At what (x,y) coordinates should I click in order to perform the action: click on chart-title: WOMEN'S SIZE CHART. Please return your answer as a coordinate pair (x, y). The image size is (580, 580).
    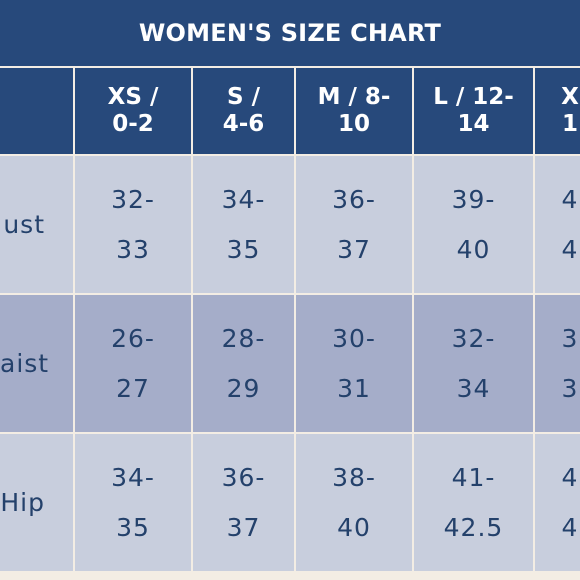
    Looking at the image, I should click on (290, 33).